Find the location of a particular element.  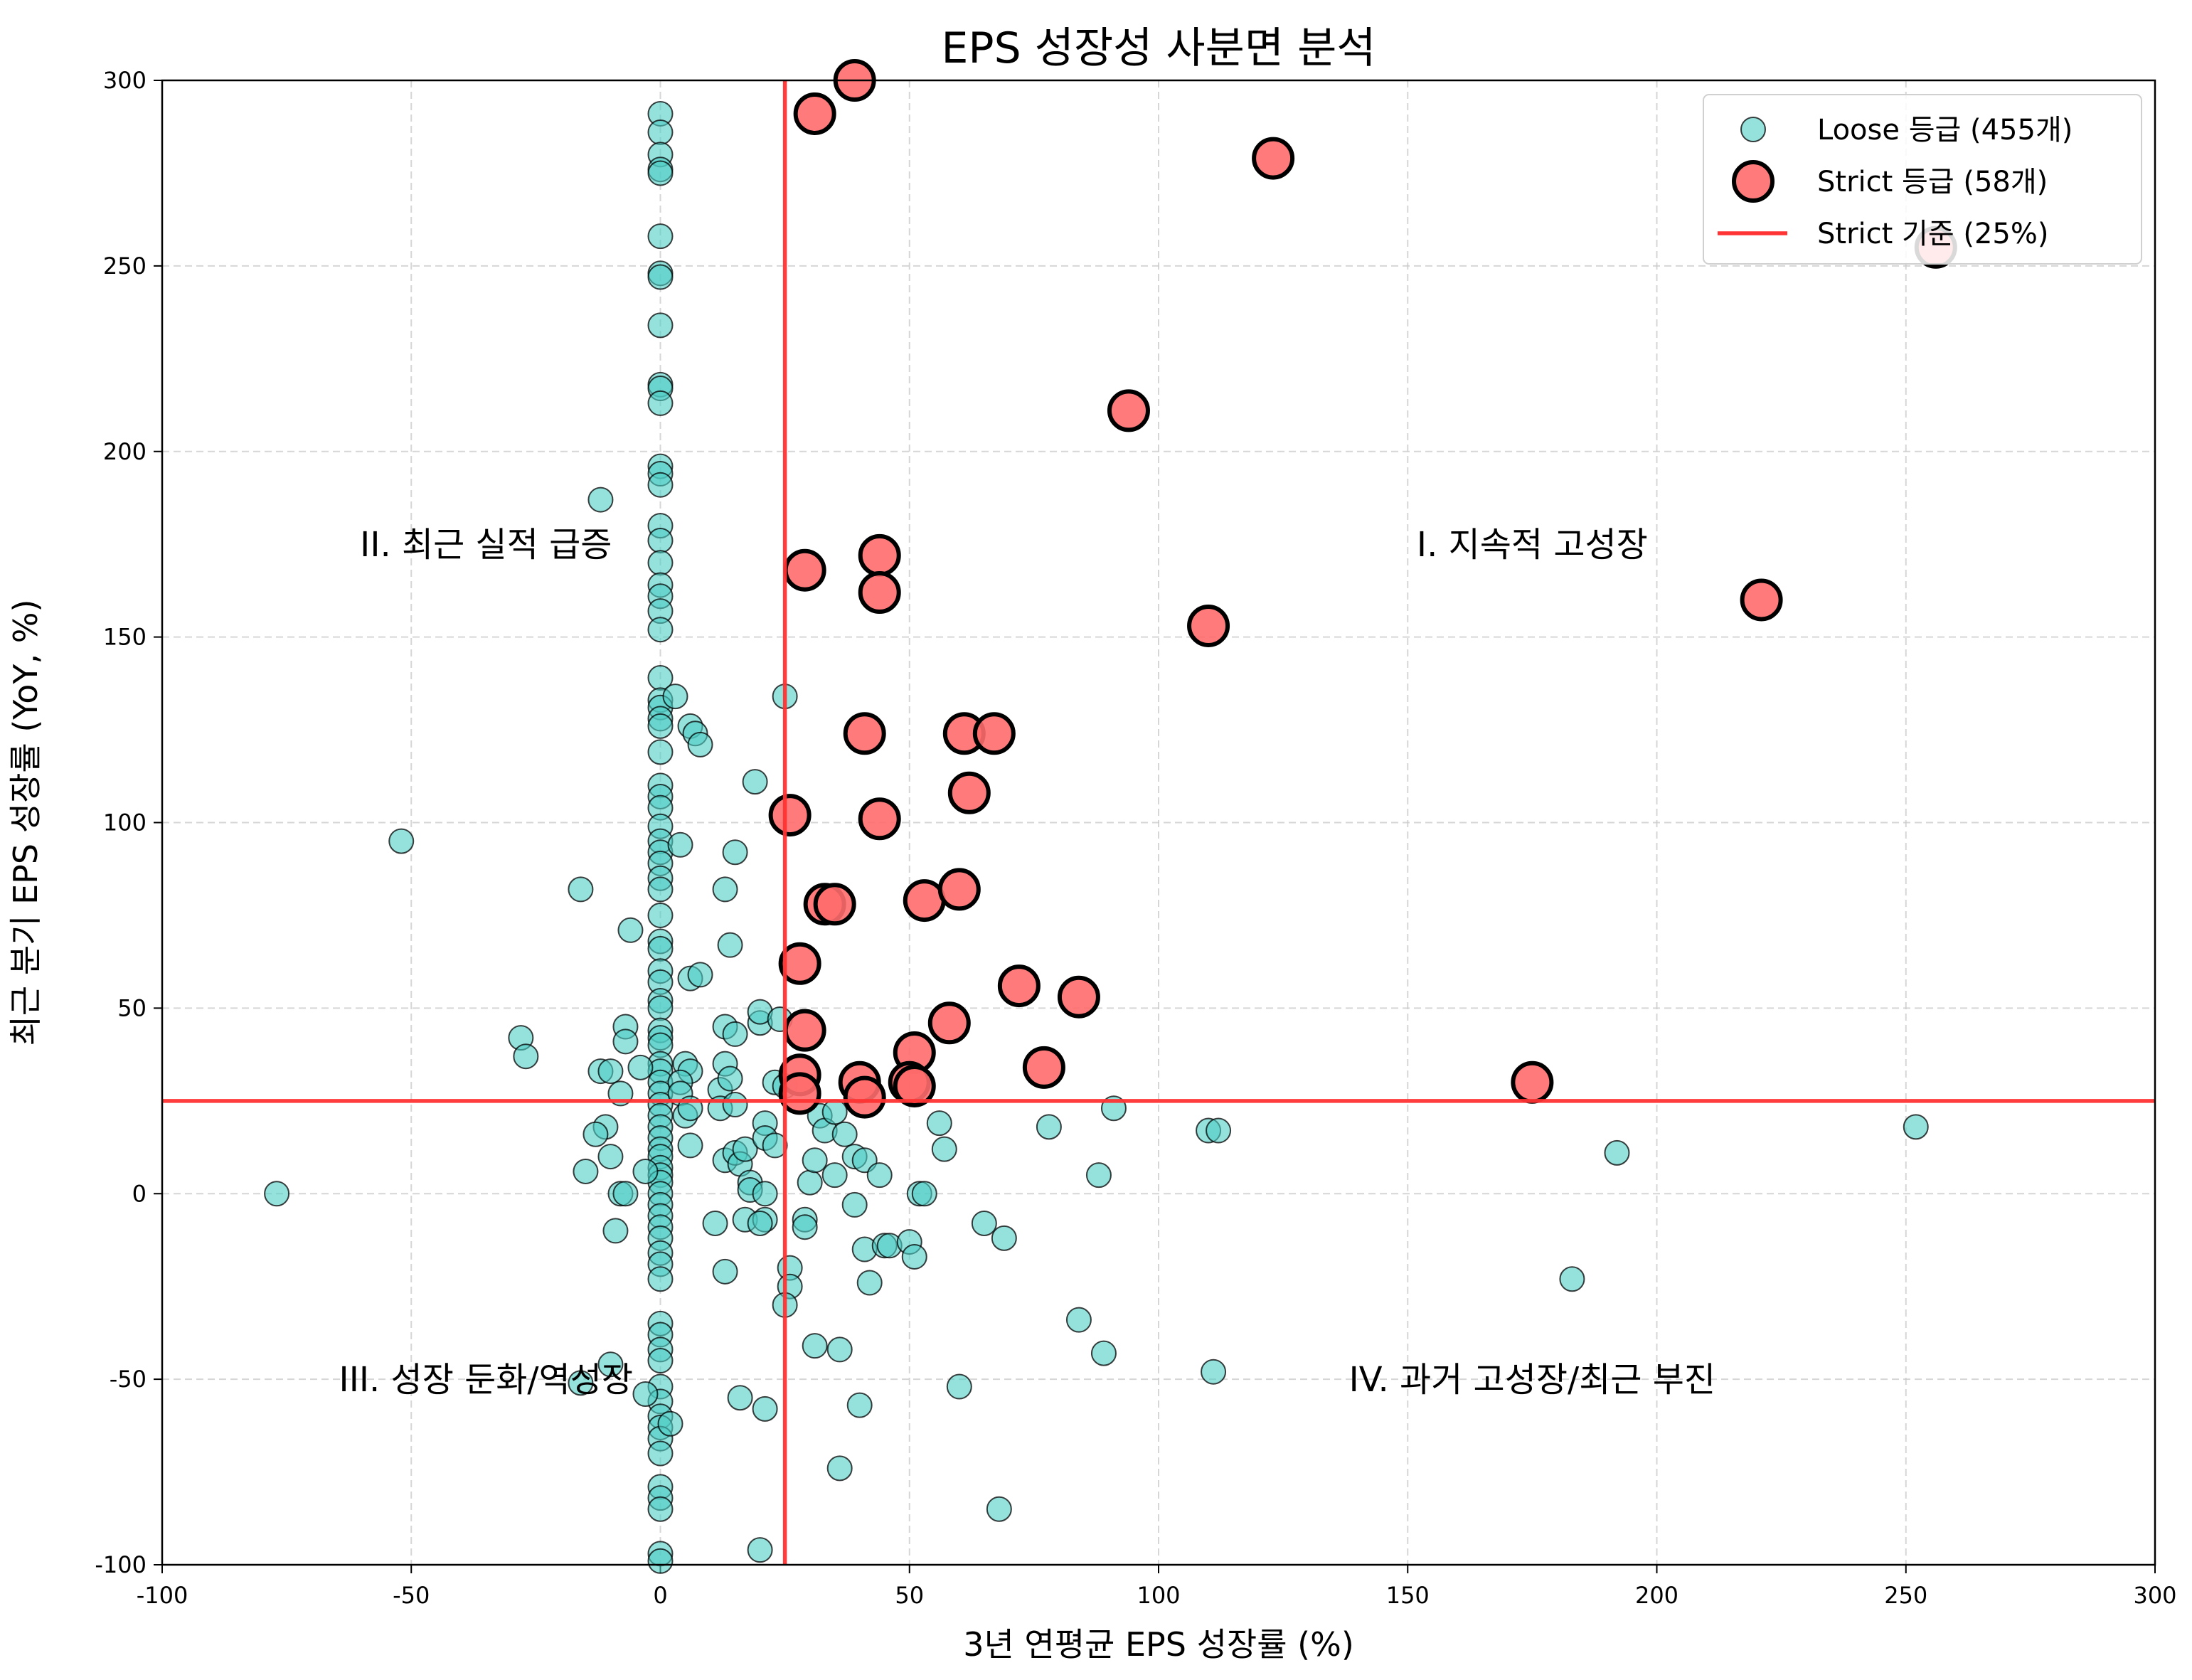

y-axis-title: 최근 분기 EPS 성장률 (YoY, %) is located at coordinates (25, 823).